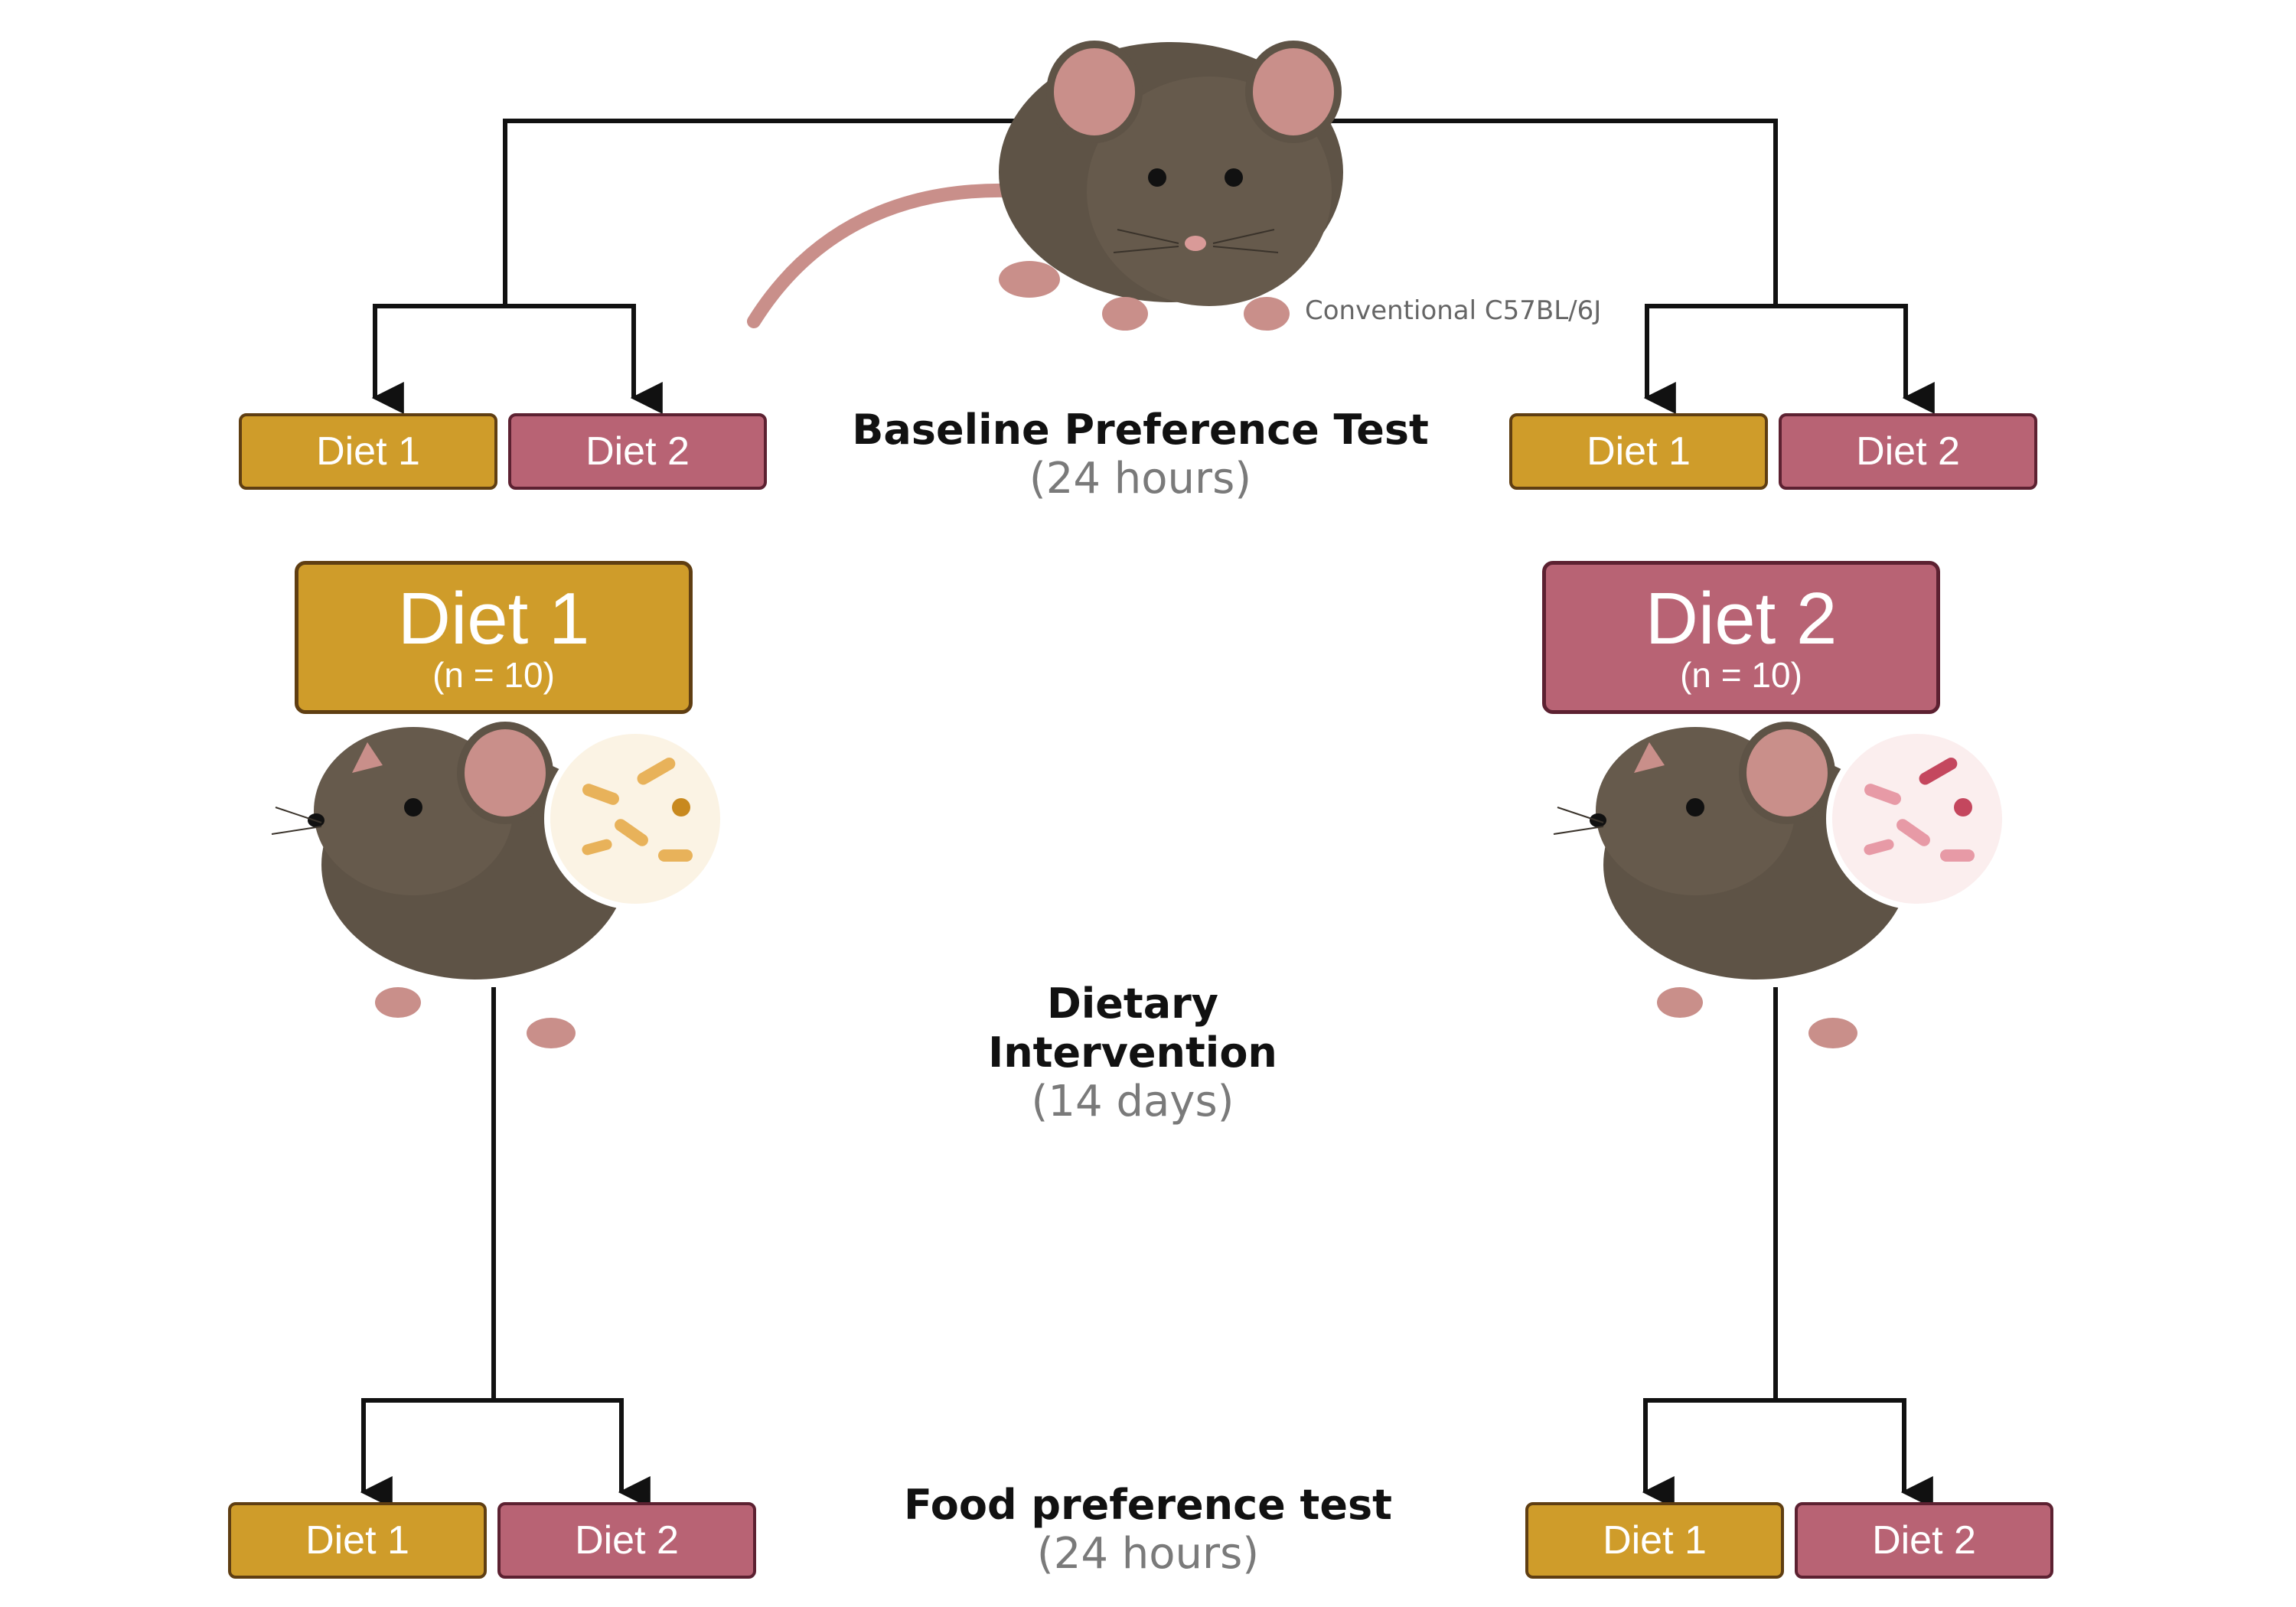 The height and width of the screenshot is (1607, 2296). What do you see at coordinates (1132, 1101) in the screenshot?
I see `intervention-duration: (14 days)` at bounding box center [1132, 1101].